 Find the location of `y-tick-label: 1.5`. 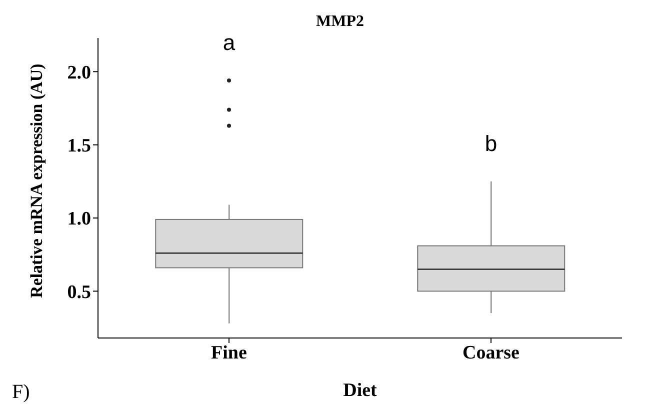

y-tick-label: 1.5 is located at coordinates (79, 146).